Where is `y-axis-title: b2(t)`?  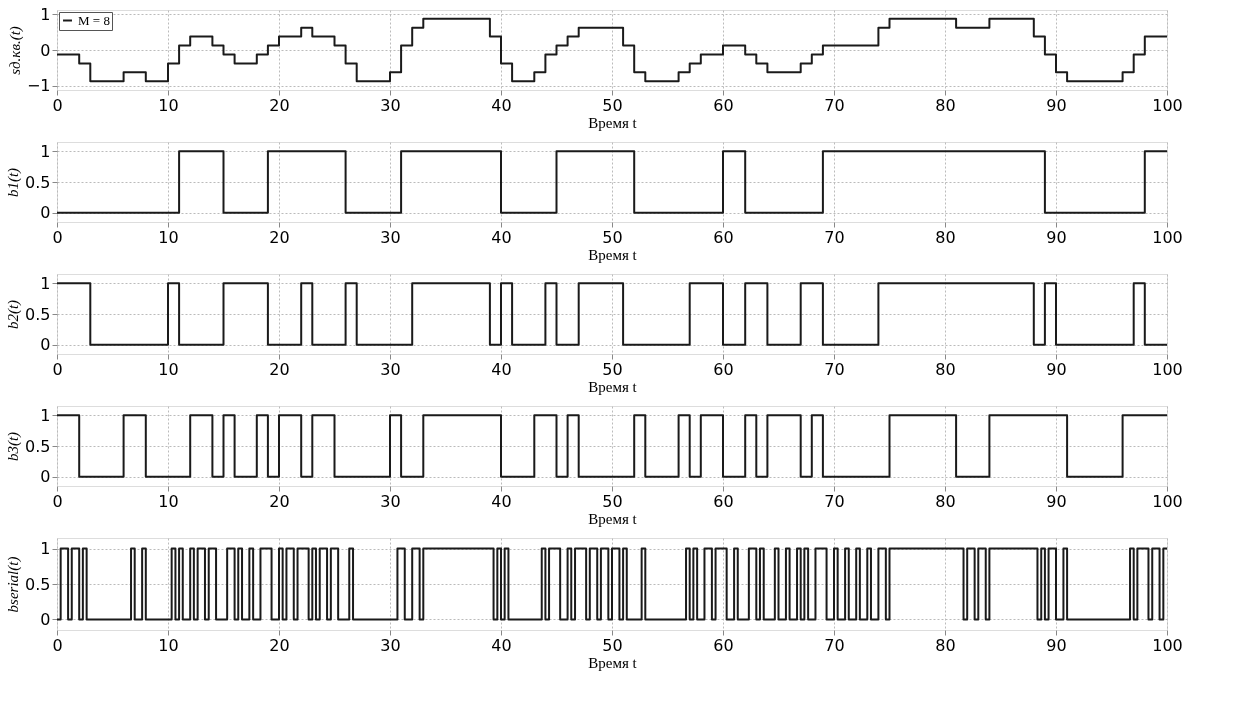 y-axis-title: b2(t) is located at coordinates (14, 314).